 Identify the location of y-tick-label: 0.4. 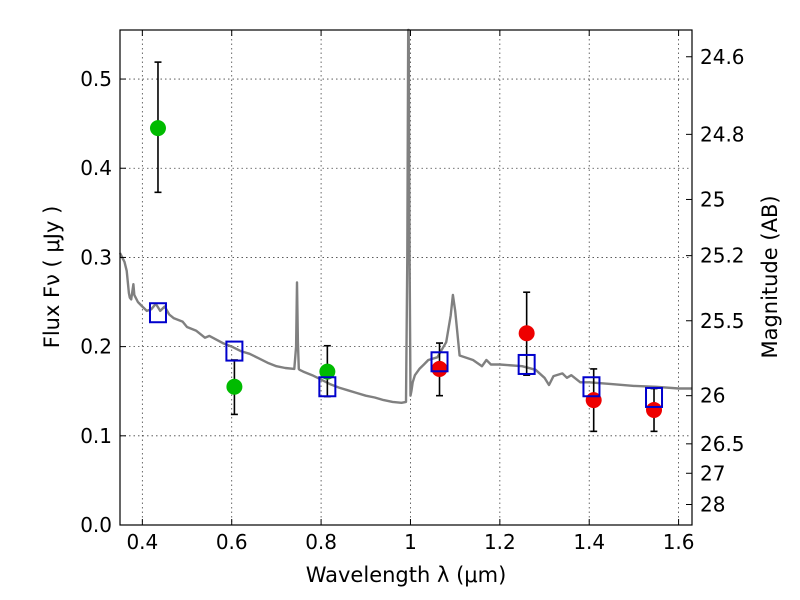
(96, 168).